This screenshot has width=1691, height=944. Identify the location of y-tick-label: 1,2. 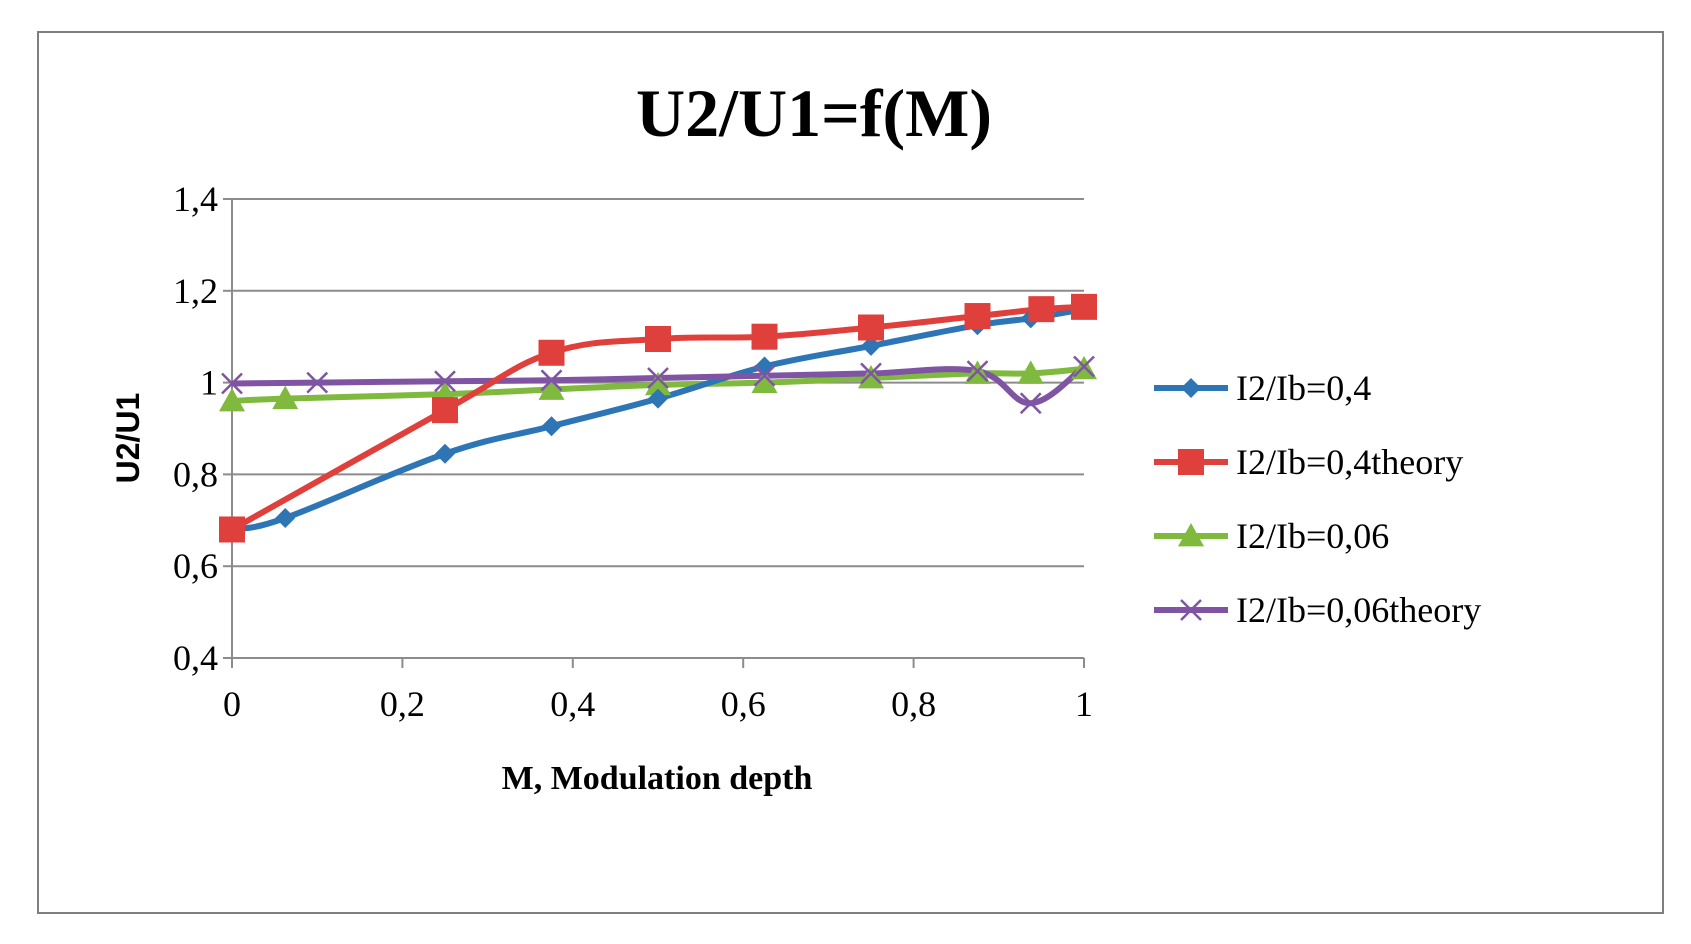
(195, 291).